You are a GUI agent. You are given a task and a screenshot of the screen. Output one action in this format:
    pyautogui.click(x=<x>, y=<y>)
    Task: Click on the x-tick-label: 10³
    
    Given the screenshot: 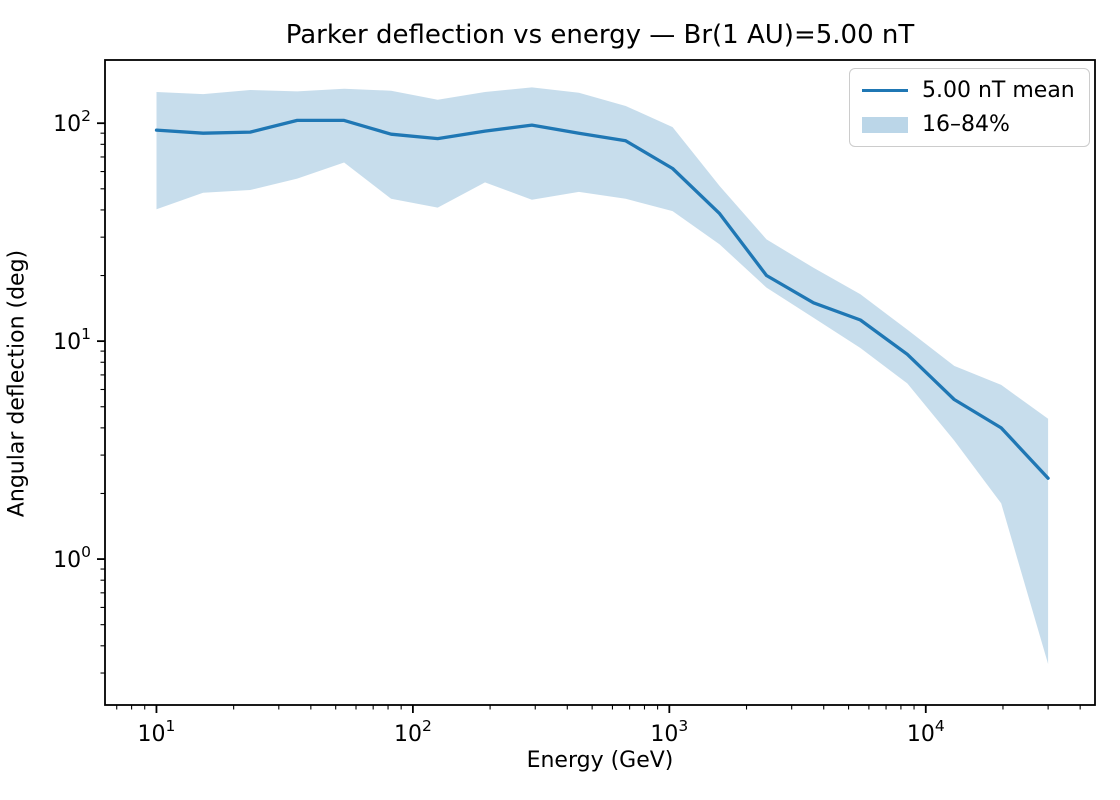 What is the action you would take?
    pyautogui.click(x=669, y=732)
    